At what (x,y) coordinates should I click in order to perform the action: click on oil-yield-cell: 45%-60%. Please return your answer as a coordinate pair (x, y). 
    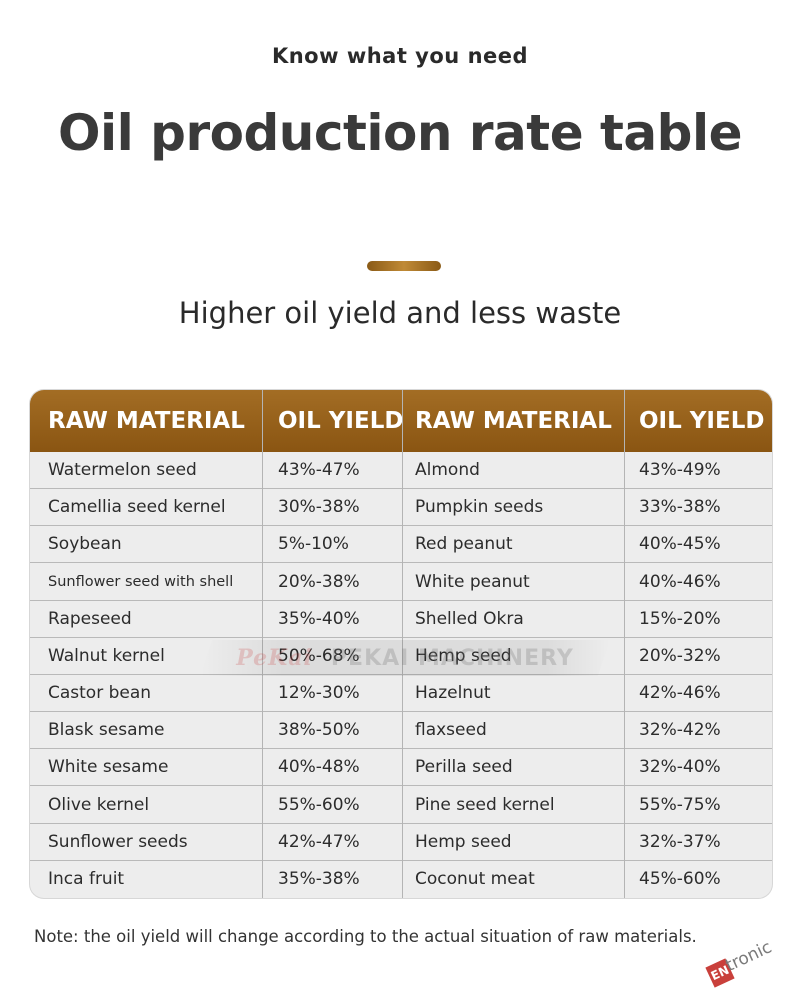
    Looking at the image, I should click on (680, 878).